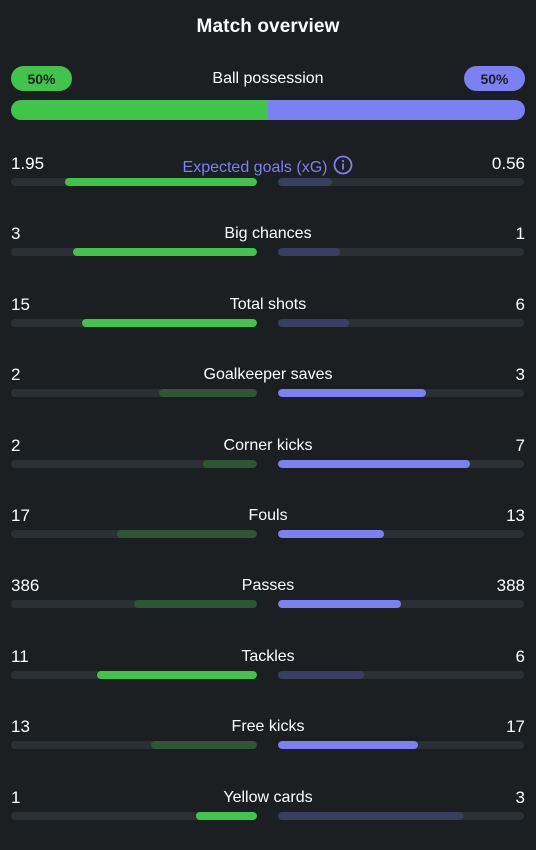  I want to click on stat-row: 2 Goalkeeper saves 3, so click(268, 388).